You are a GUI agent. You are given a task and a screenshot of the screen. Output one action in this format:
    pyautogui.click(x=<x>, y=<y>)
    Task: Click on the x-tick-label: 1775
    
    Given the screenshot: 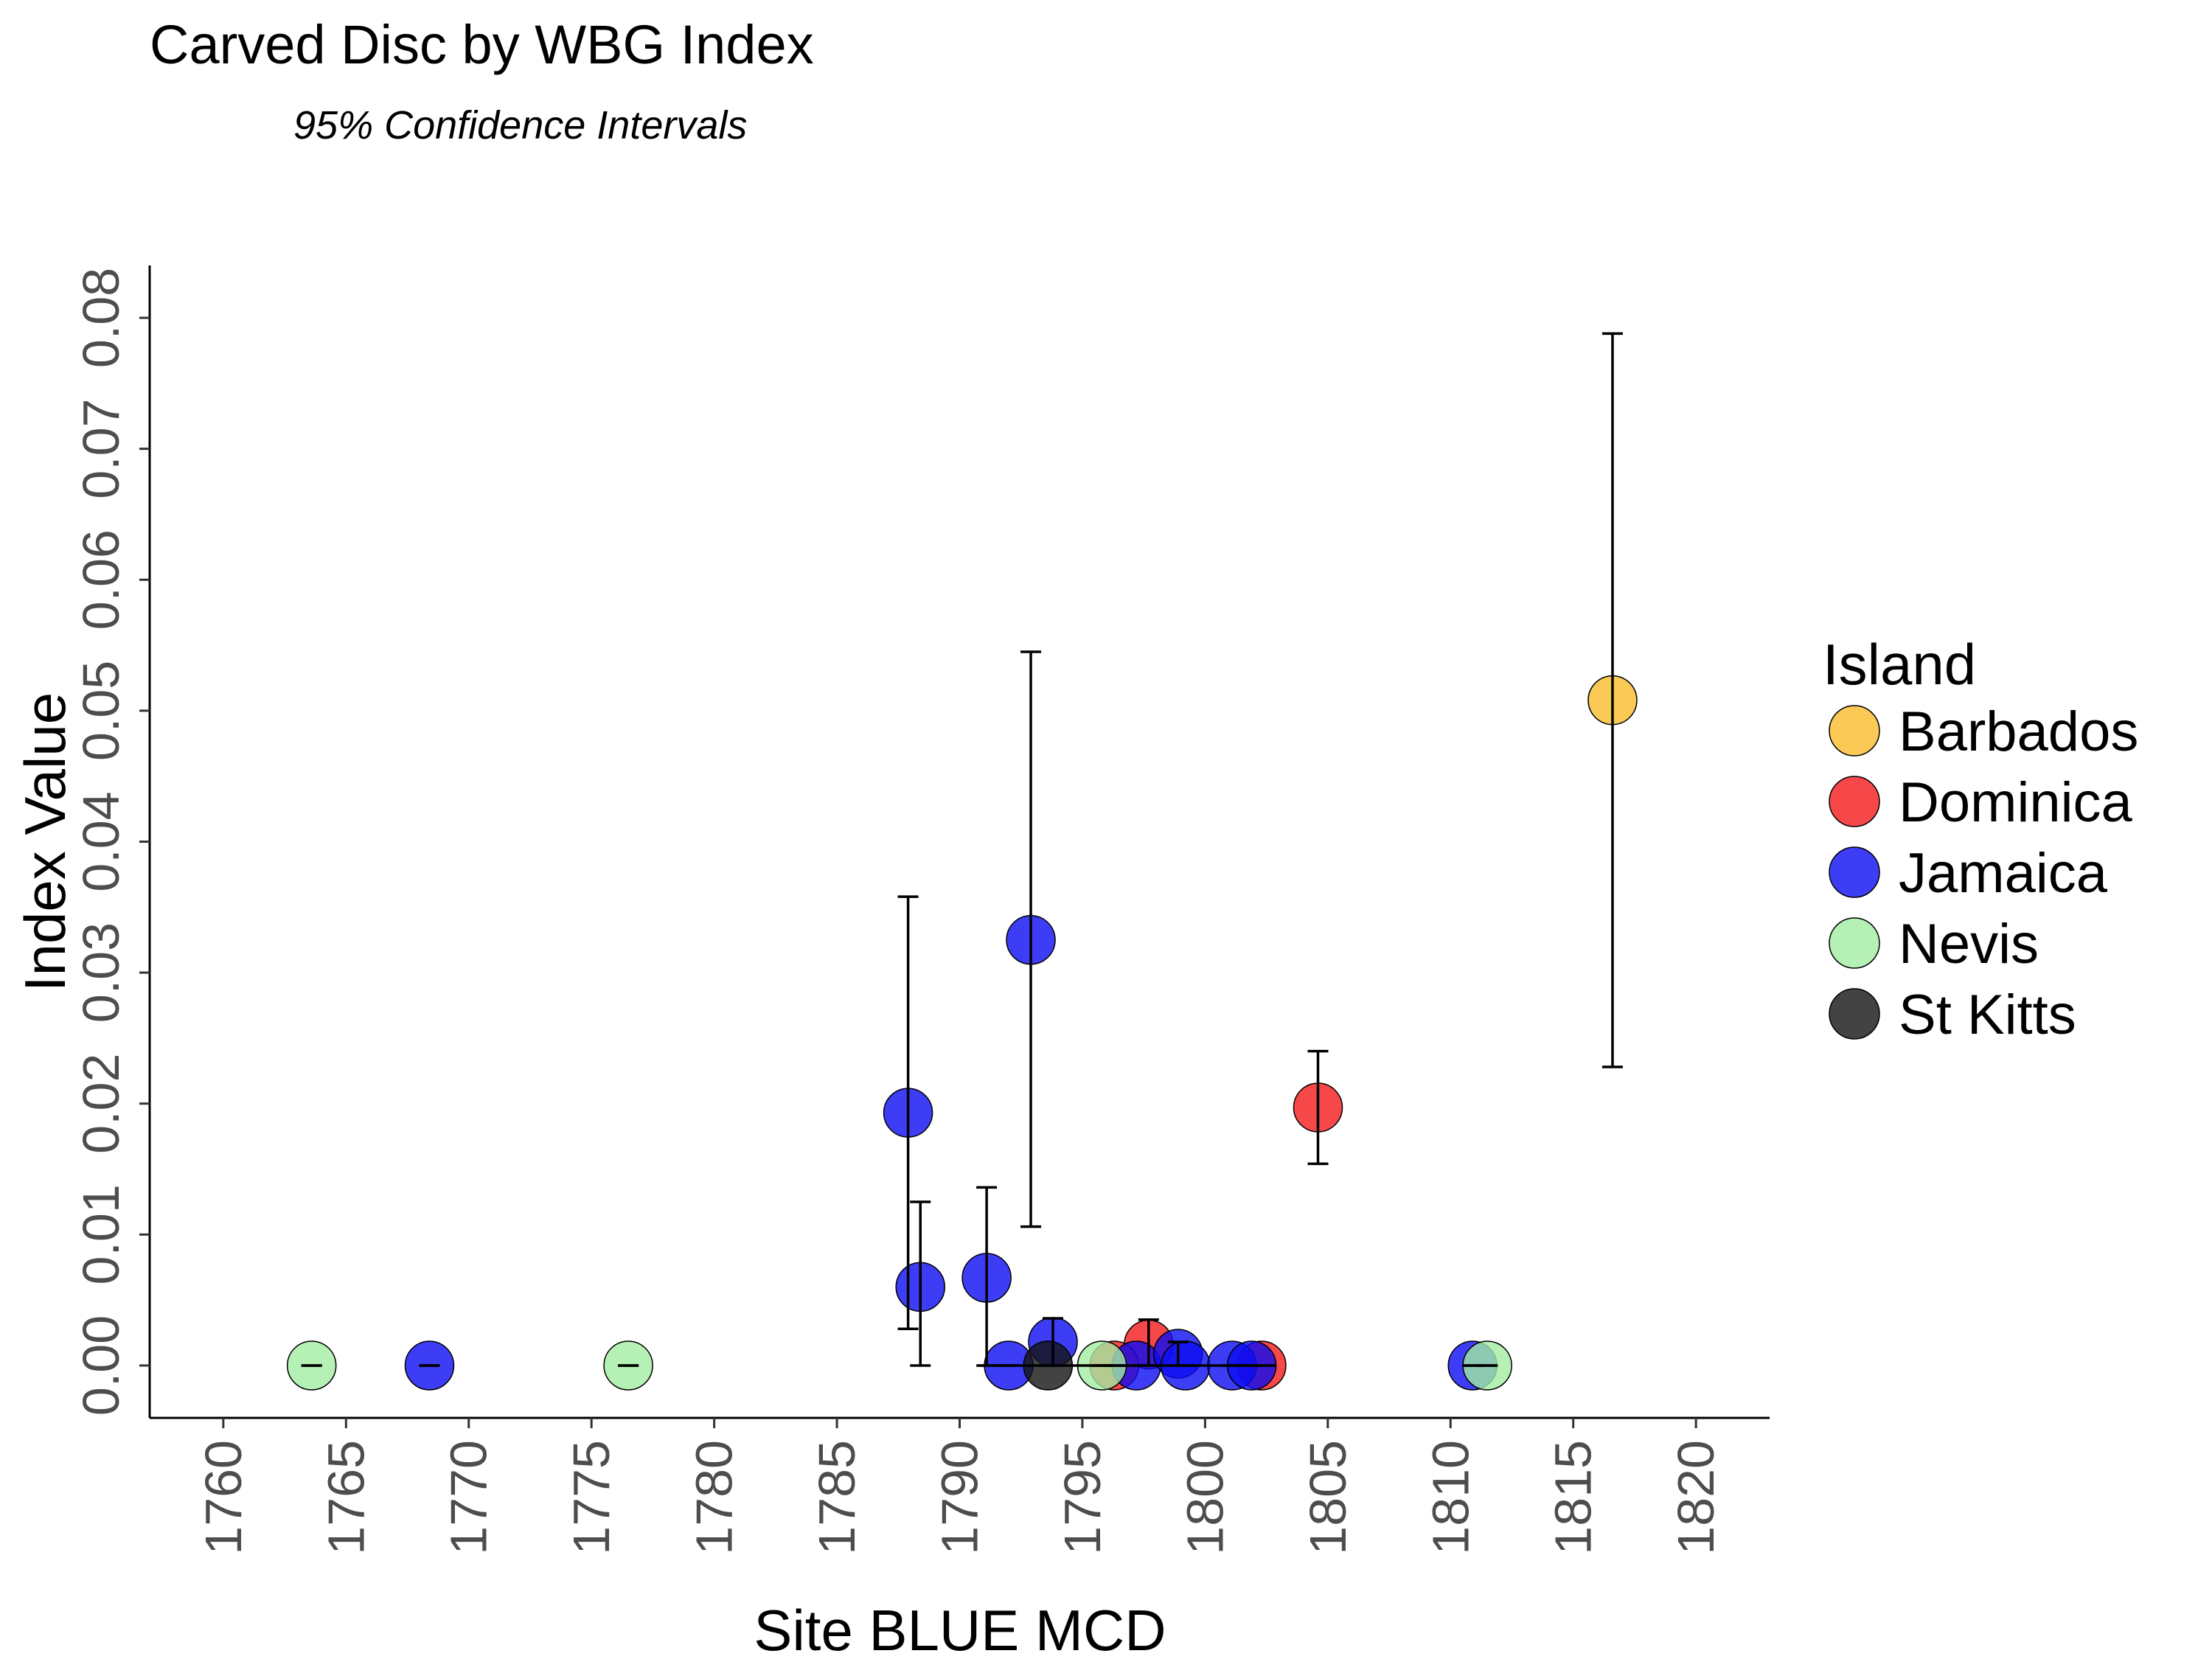 What is the action you would take?
    pyautogui.click(x=591, y=1497)
    